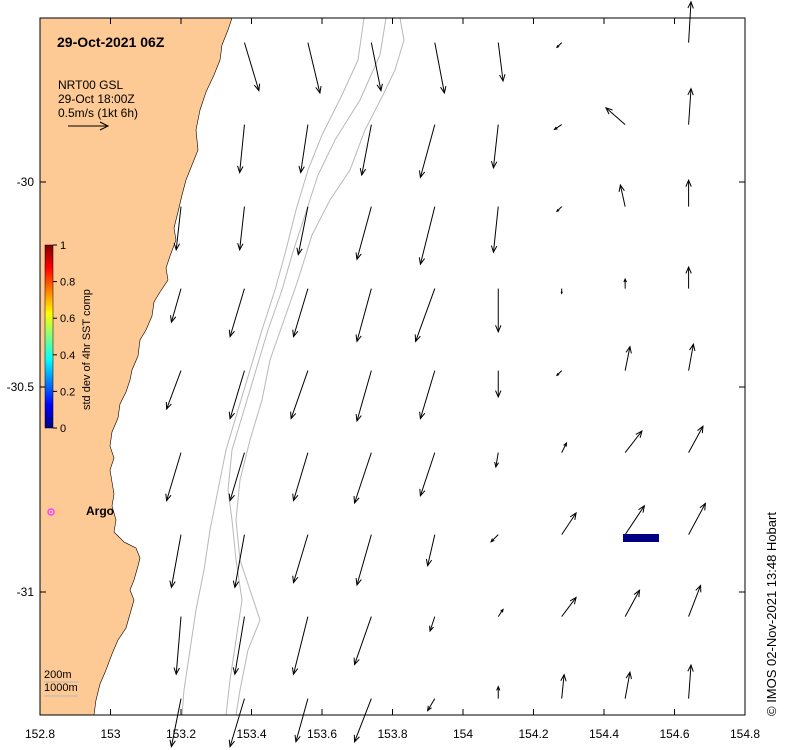 The height and width of the screenshot is (750, 789). What do you see at coordinates (98, 113) in the screenshot?
I see `legend-scale: 0.5m/s (1kt 6h)` at bounding box center [98, 113].